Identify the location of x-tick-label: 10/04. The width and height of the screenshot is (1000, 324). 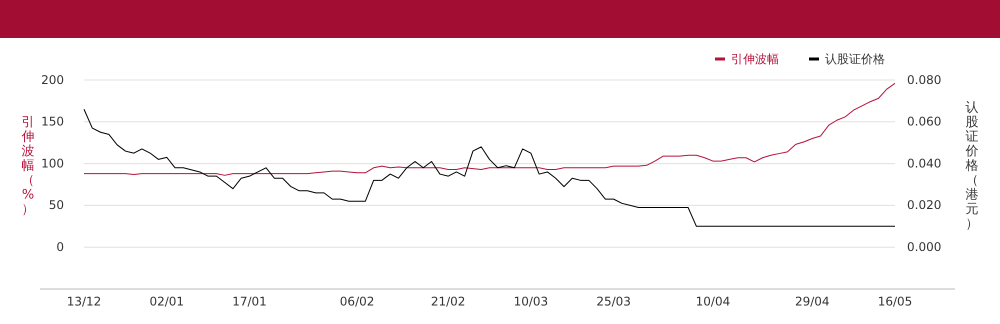
(713, 301).